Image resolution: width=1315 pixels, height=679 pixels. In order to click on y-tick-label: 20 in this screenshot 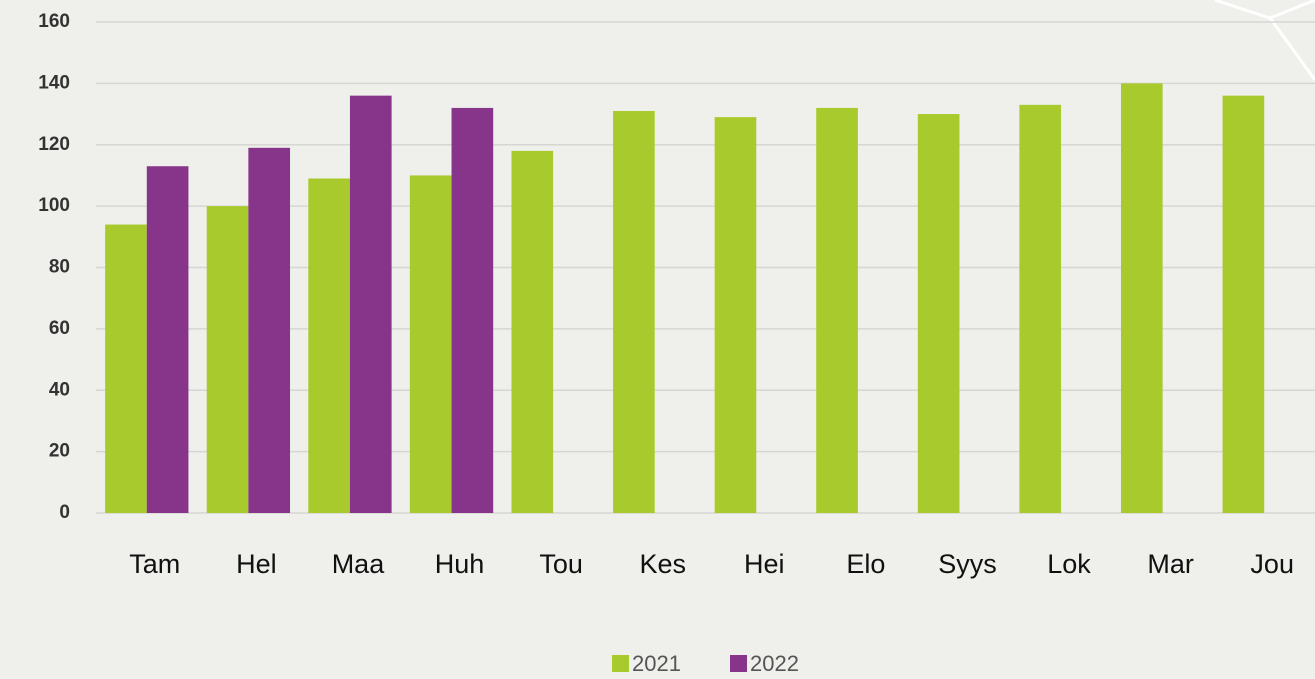, I will do `click(59, 451)`.